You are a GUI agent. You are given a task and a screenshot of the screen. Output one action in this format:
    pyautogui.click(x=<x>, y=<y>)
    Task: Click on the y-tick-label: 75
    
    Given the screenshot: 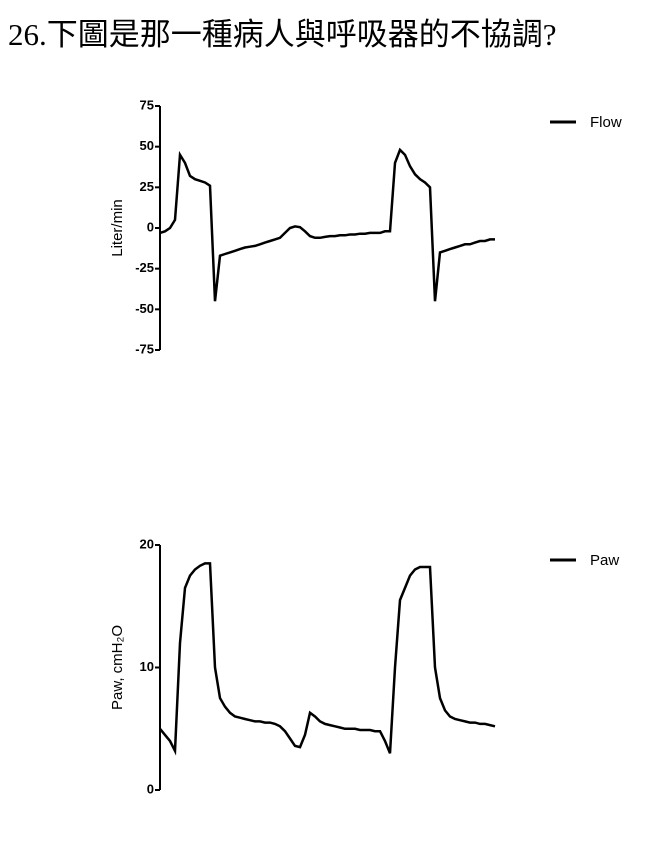 What is the action you would take?
    pyautogui.click(x=147, y=104)
    